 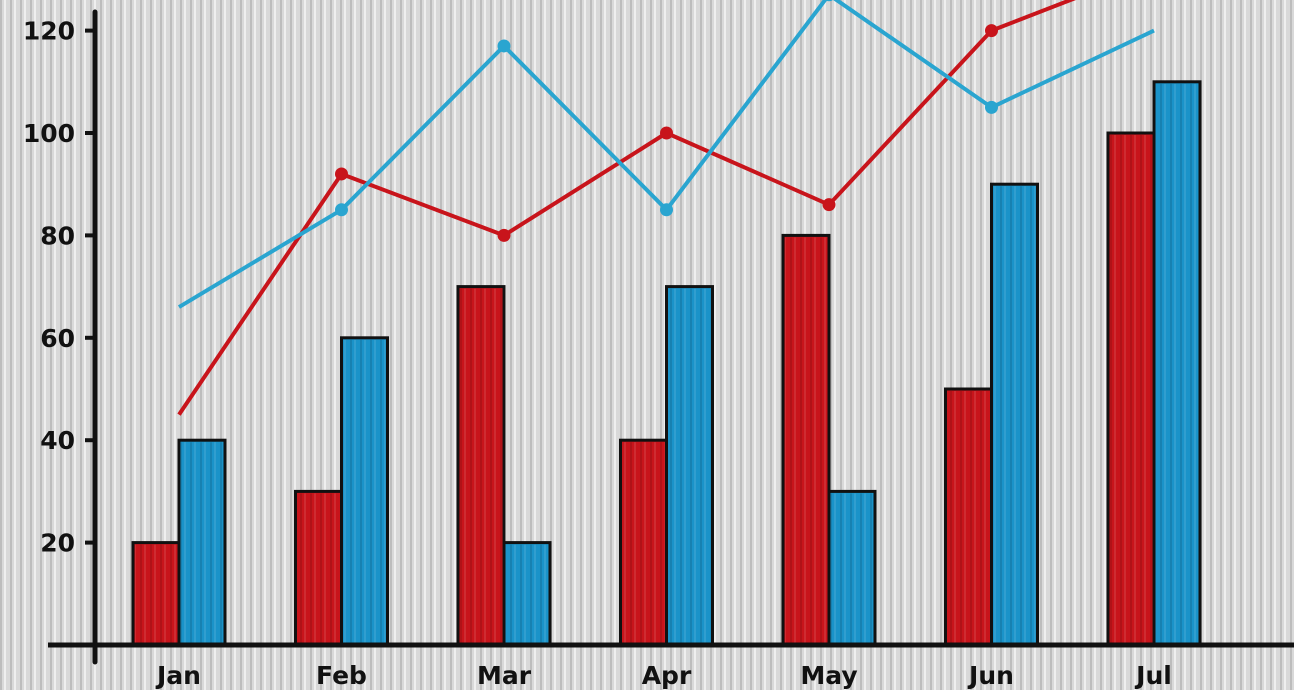 I want to click on line-point-blue-mar, so click(x=504, y=46).